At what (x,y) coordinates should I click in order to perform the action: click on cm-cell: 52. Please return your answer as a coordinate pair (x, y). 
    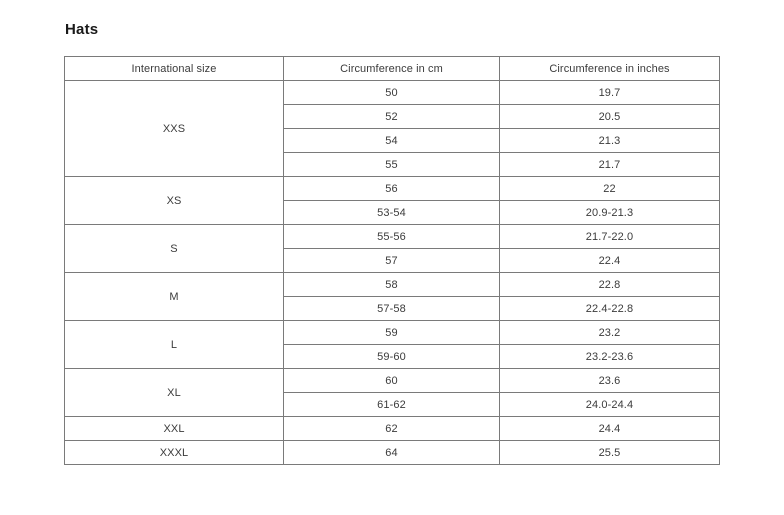
    Looking at the image, I should click on (391, 116).